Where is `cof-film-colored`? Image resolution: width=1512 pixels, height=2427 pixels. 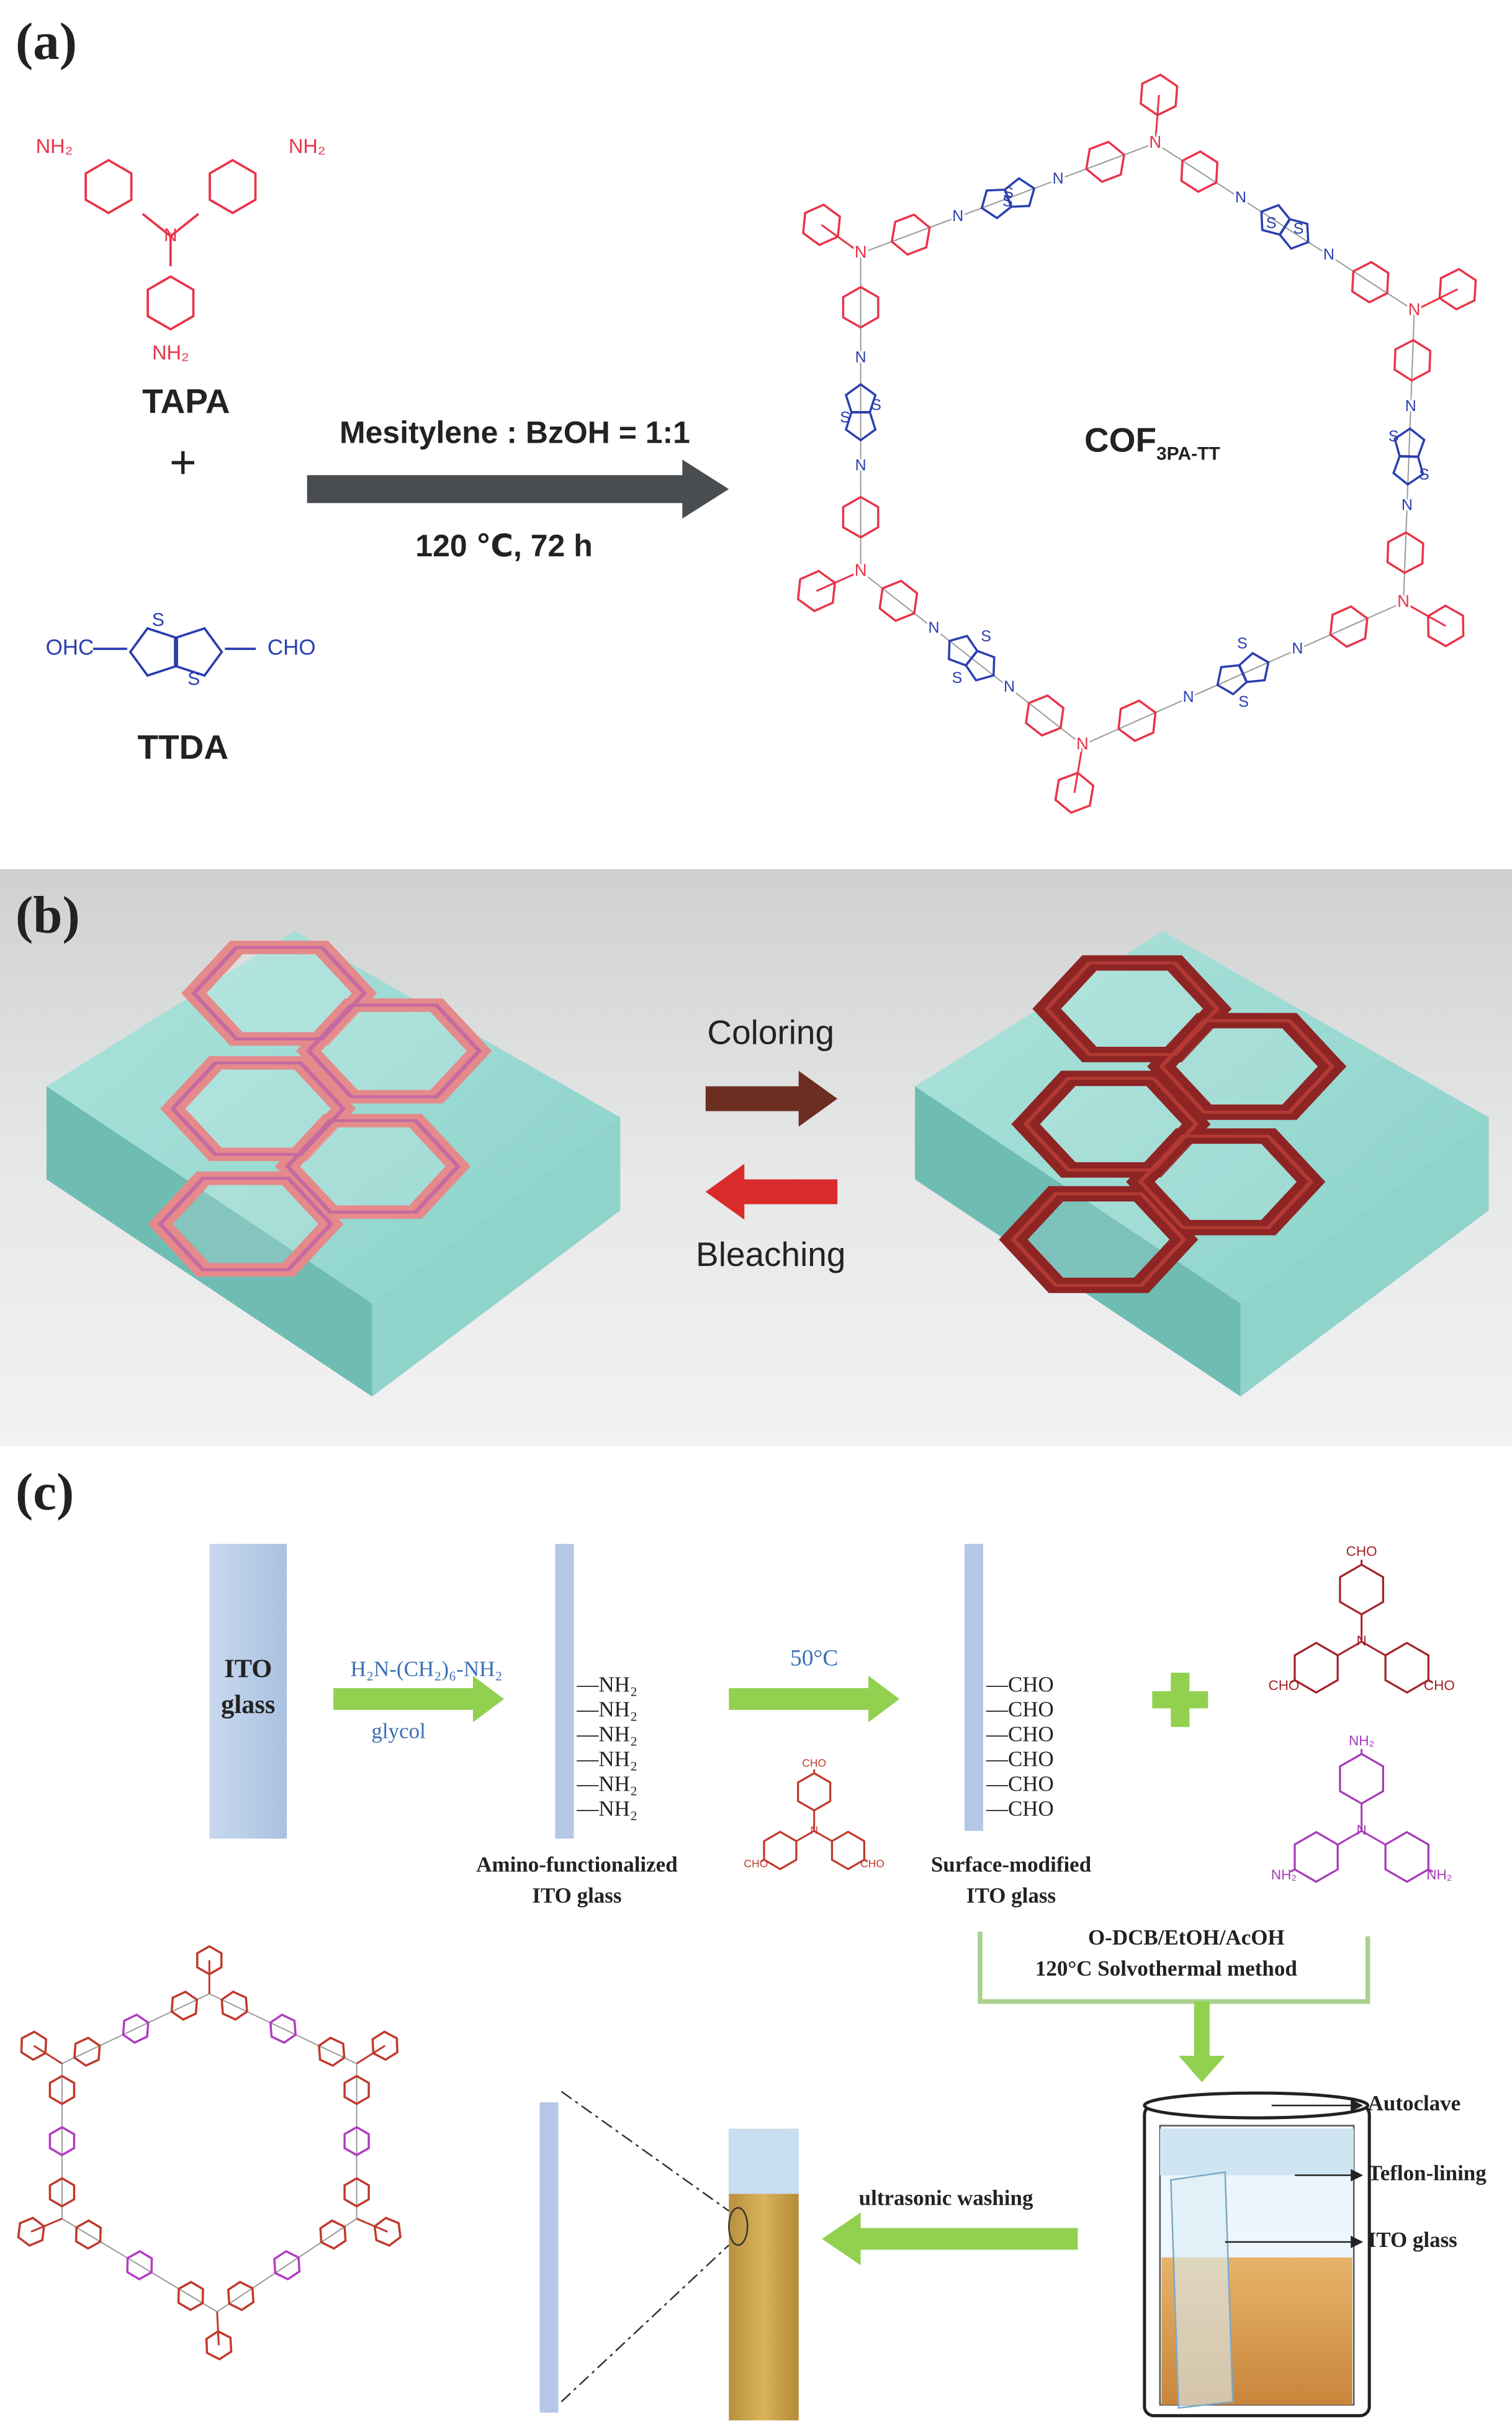 cof-film-colored is located at coordinates (1173, 1124).